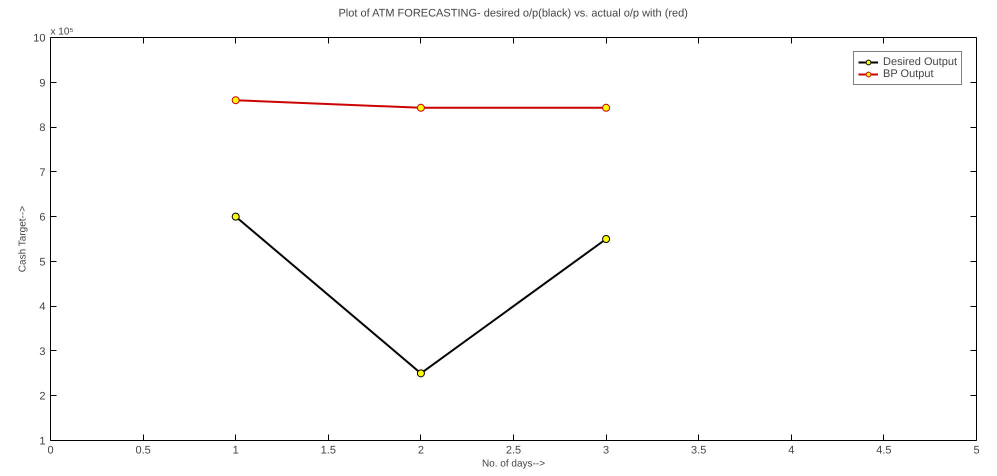 This screenshot has width=997, height=476. Describe the element at coordinates (42, 83) in the screenshot. I see `y-tick-label: 9` at that location.